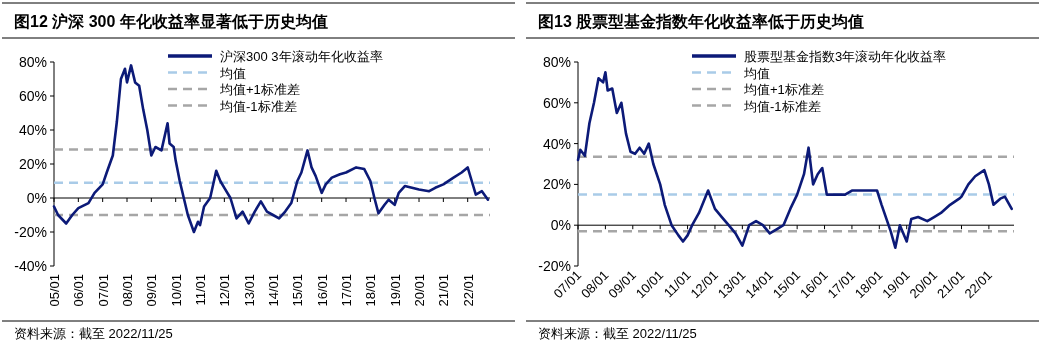 This screenshot has height=345, width=1043. Describe the element at coordinates (701, 21) in the screenshot. I see `chart-title: 图13 股票型基金指数年化收益率低于历史均值` at that location.